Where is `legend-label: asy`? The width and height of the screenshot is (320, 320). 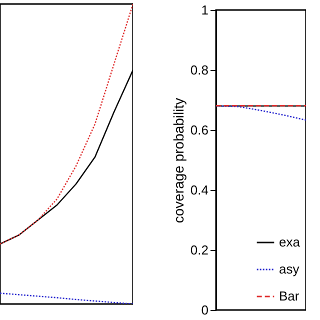 legend-label: asy is located at coordinates (289, 269).